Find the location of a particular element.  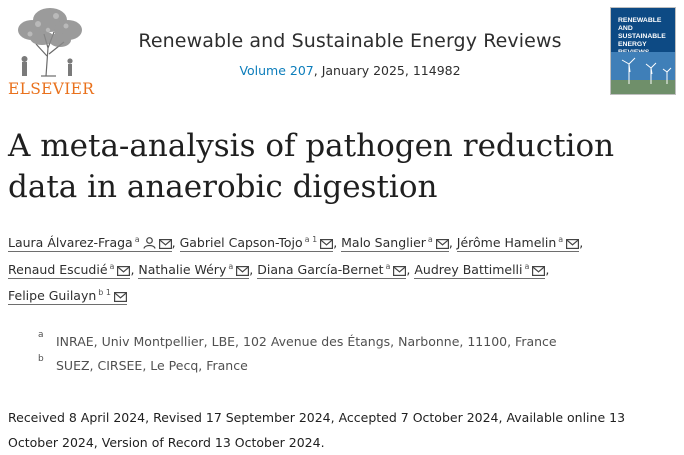

author-guilayn: Felipe Guilayn b 1 is located at coordinates (67, 296).